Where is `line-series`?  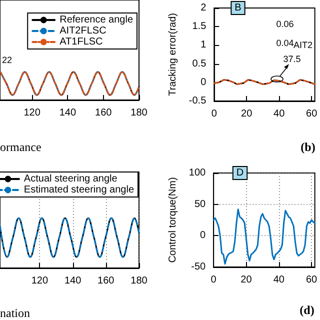
line-series is located at coordinates (264, 236).